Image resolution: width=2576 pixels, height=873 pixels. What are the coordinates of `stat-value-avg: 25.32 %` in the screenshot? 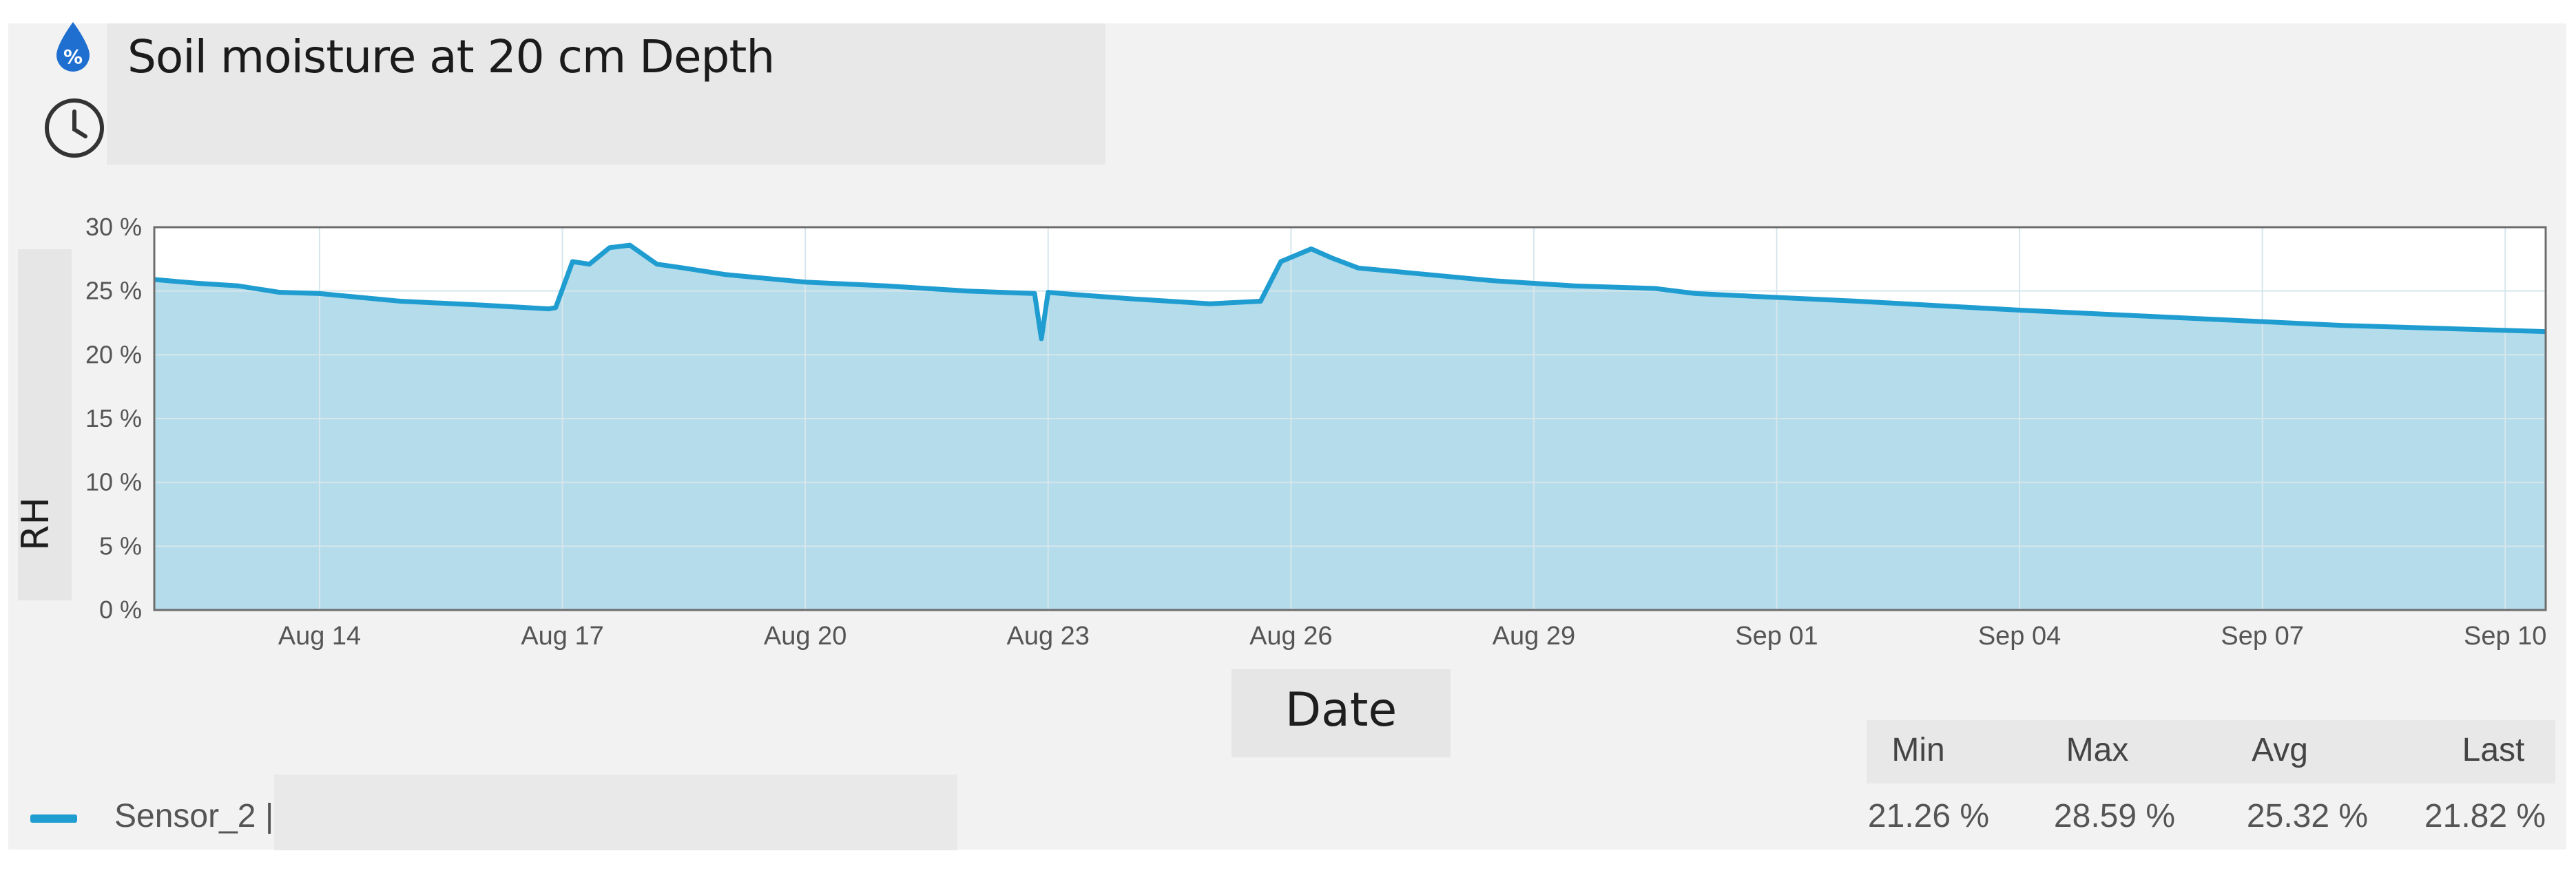 It's located at (2307, 816).